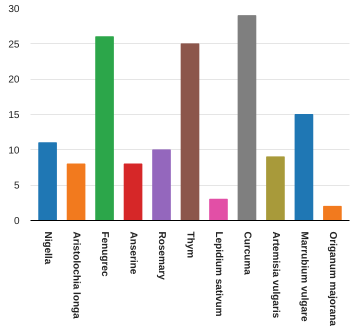 The width and height of the screenshot is (357, 328). Describe the element at coordinates (14, 115) in the screenshot. I see `y-tick-label: 15` at that location.